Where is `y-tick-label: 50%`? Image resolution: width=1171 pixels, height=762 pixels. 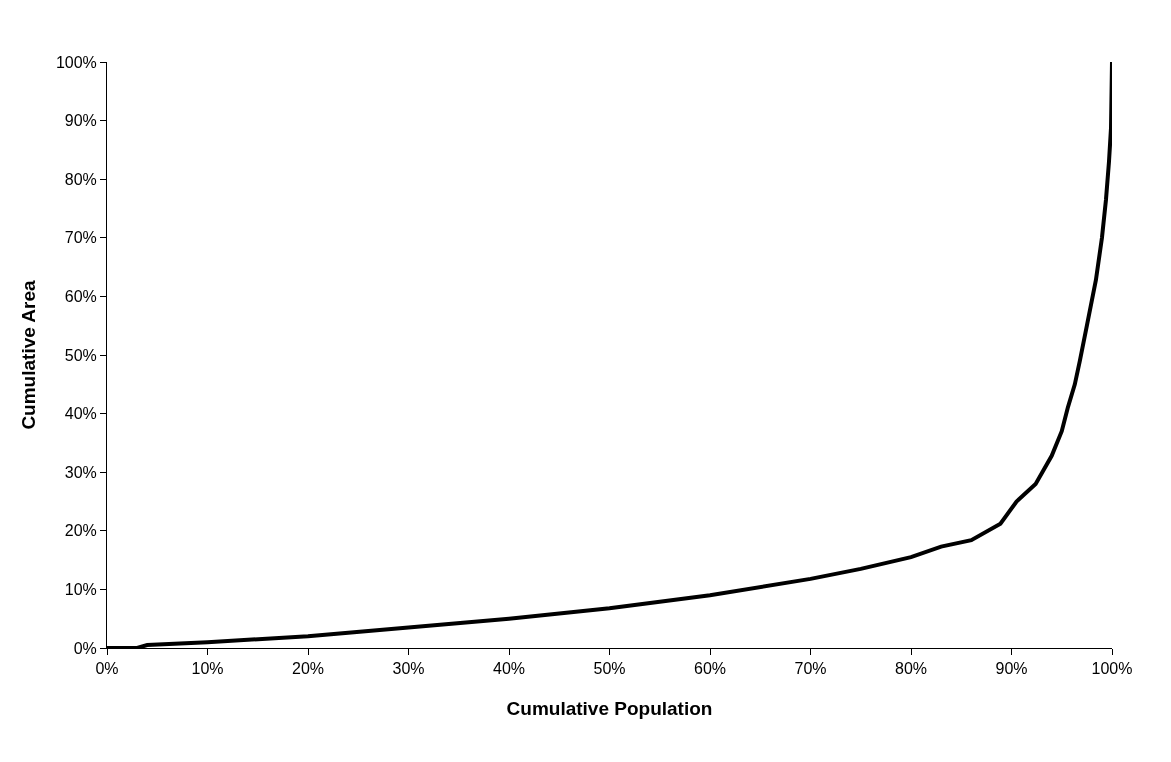 y-tick-label: 50% is located at coordinates (80, 355).